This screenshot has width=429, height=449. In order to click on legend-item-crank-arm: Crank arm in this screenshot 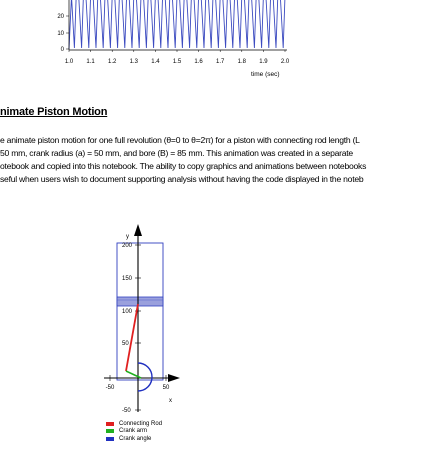, I will do `click(134, 432)`.